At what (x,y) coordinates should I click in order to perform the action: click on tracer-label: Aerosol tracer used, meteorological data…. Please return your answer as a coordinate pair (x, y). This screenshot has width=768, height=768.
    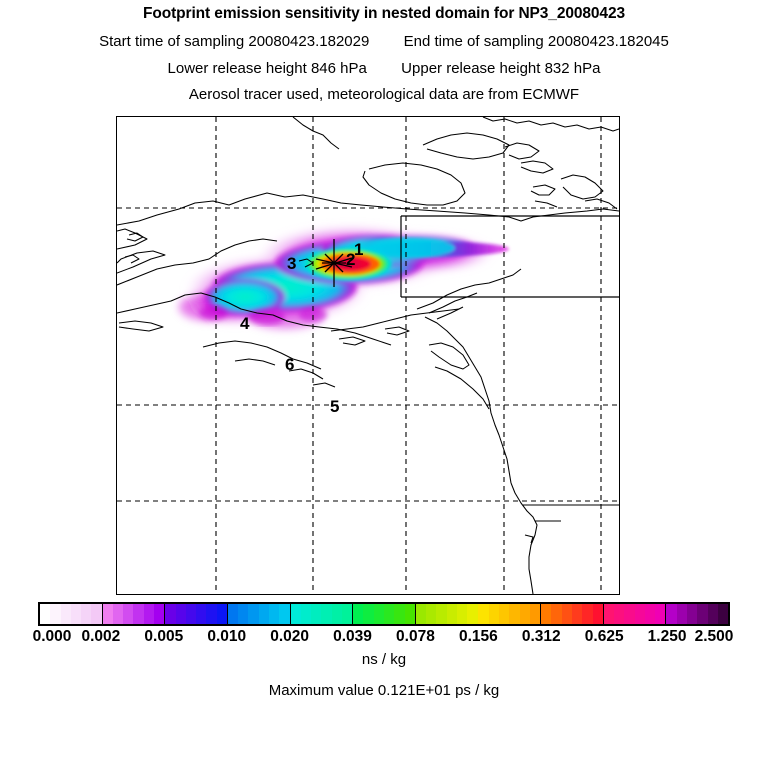
    Looking at the image, I should click on (384, 94).